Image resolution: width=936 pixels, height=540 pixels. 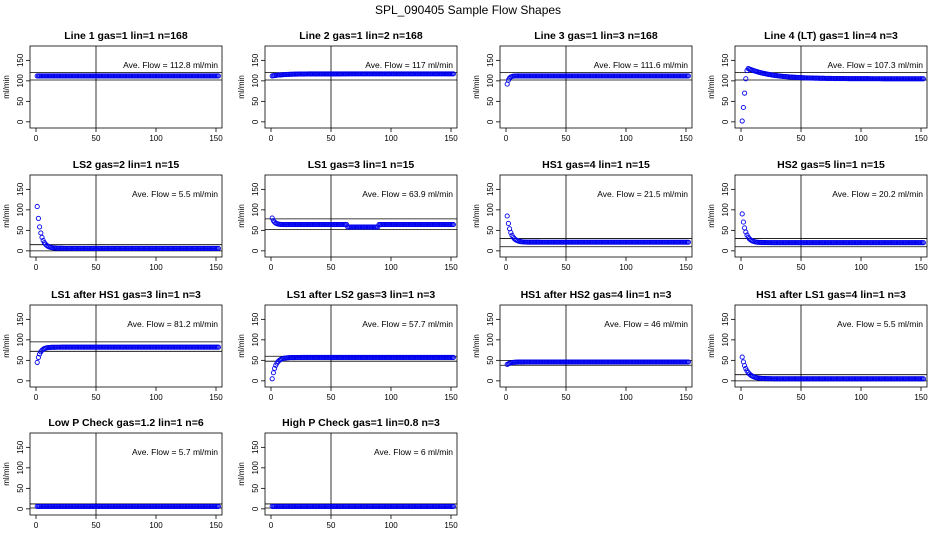 What do you see at coordinates (175, 194) in the screenshot?
I see `average-flow-annotation: Ave. Flow = 5.5 ml/min` at bounding box center [175, 194].